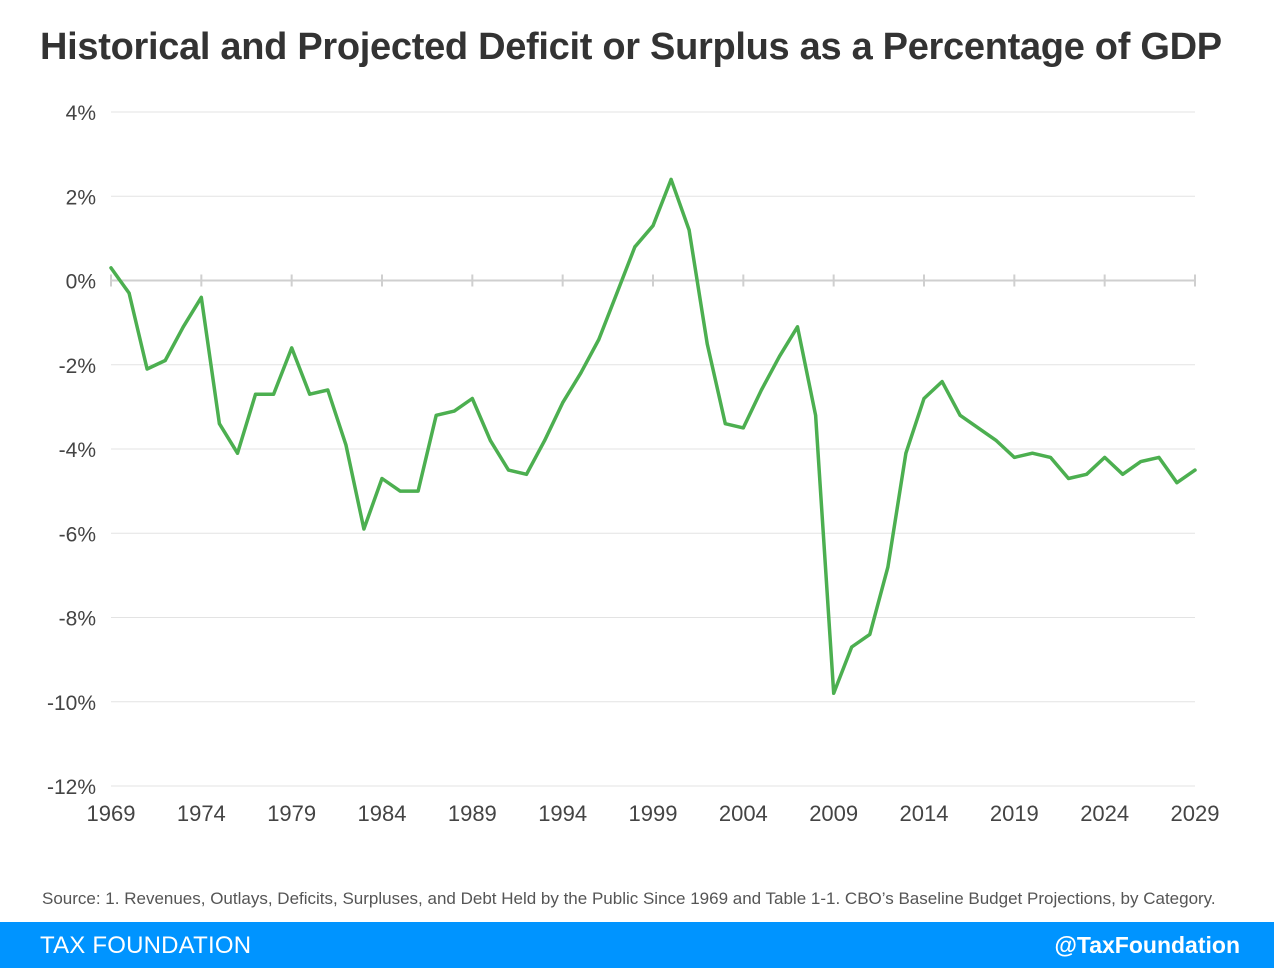 Image resolution: width=1274 pixels, height=968 pixels. I want to click on x-tick-label: 2009, so click(833, 813).